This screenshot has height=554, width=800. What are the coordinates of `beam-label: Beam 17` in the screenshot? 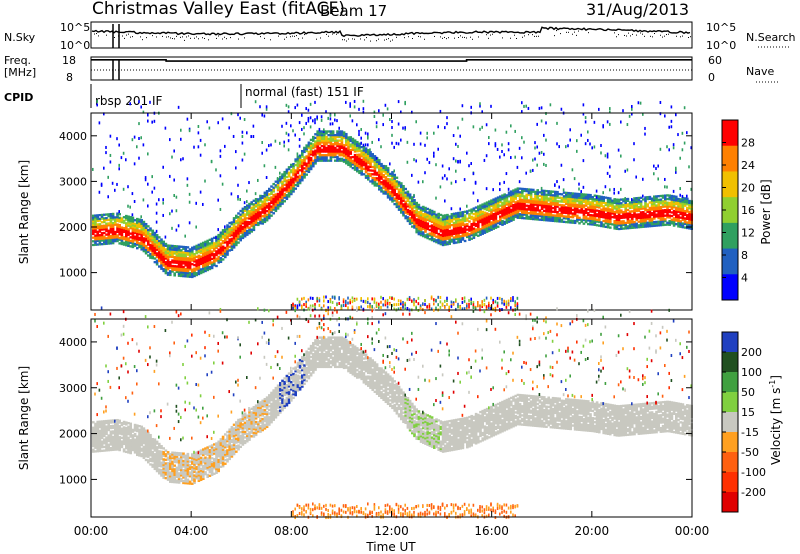 It's located at (353, 11).